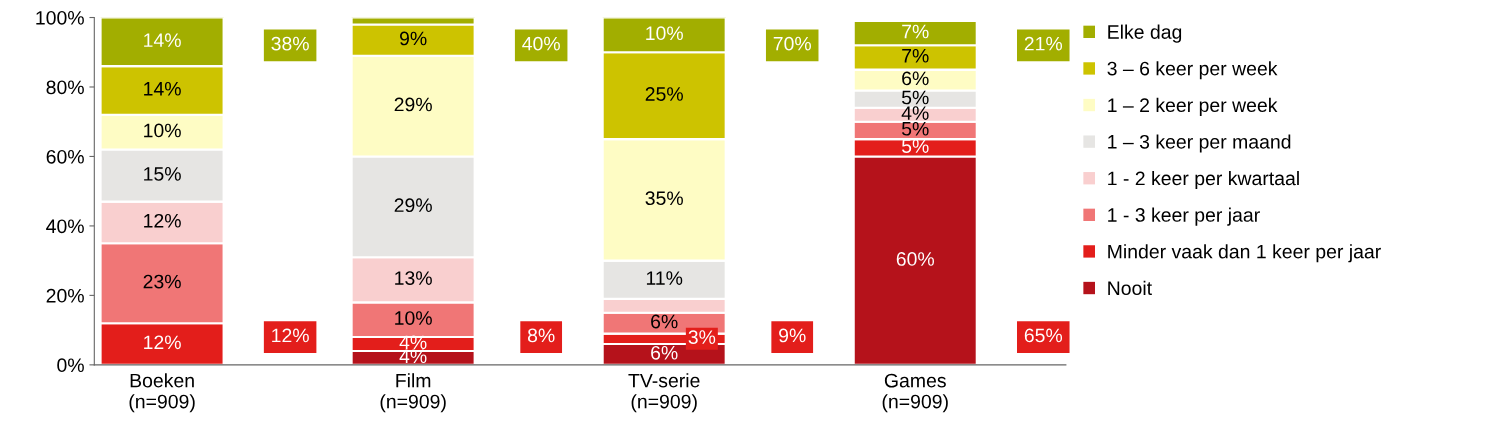 The height and width of the screenshot is (438, 1497). What do you see at coordinates (915, 259) in the screenshot?
I see `data-label: 60%` at bounding box center [915, 259].